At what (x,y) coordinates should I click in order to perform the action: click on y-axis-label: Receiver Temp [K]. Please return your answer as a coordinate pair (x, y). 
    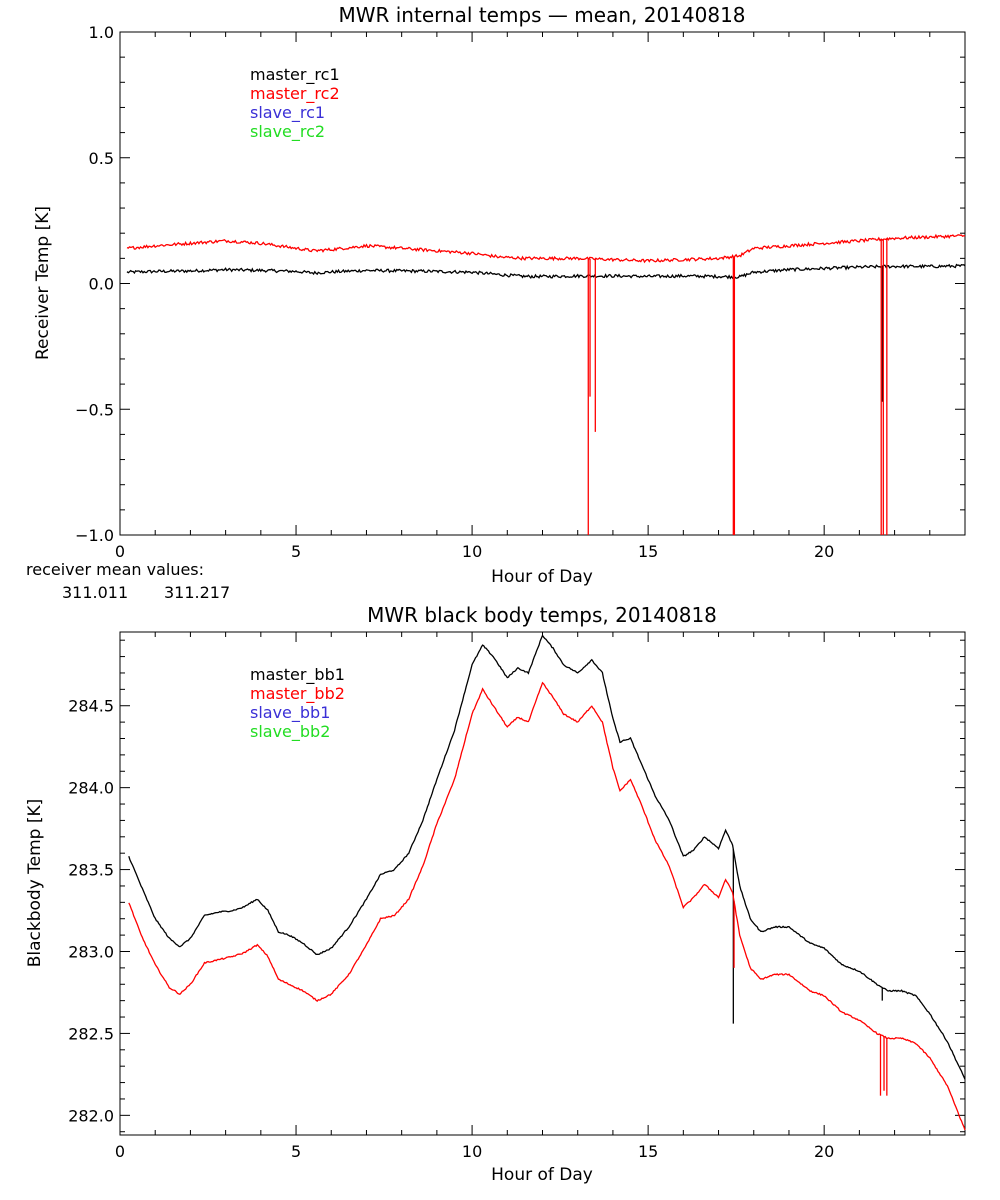
    Looking at the image, I should click on (43, 283).